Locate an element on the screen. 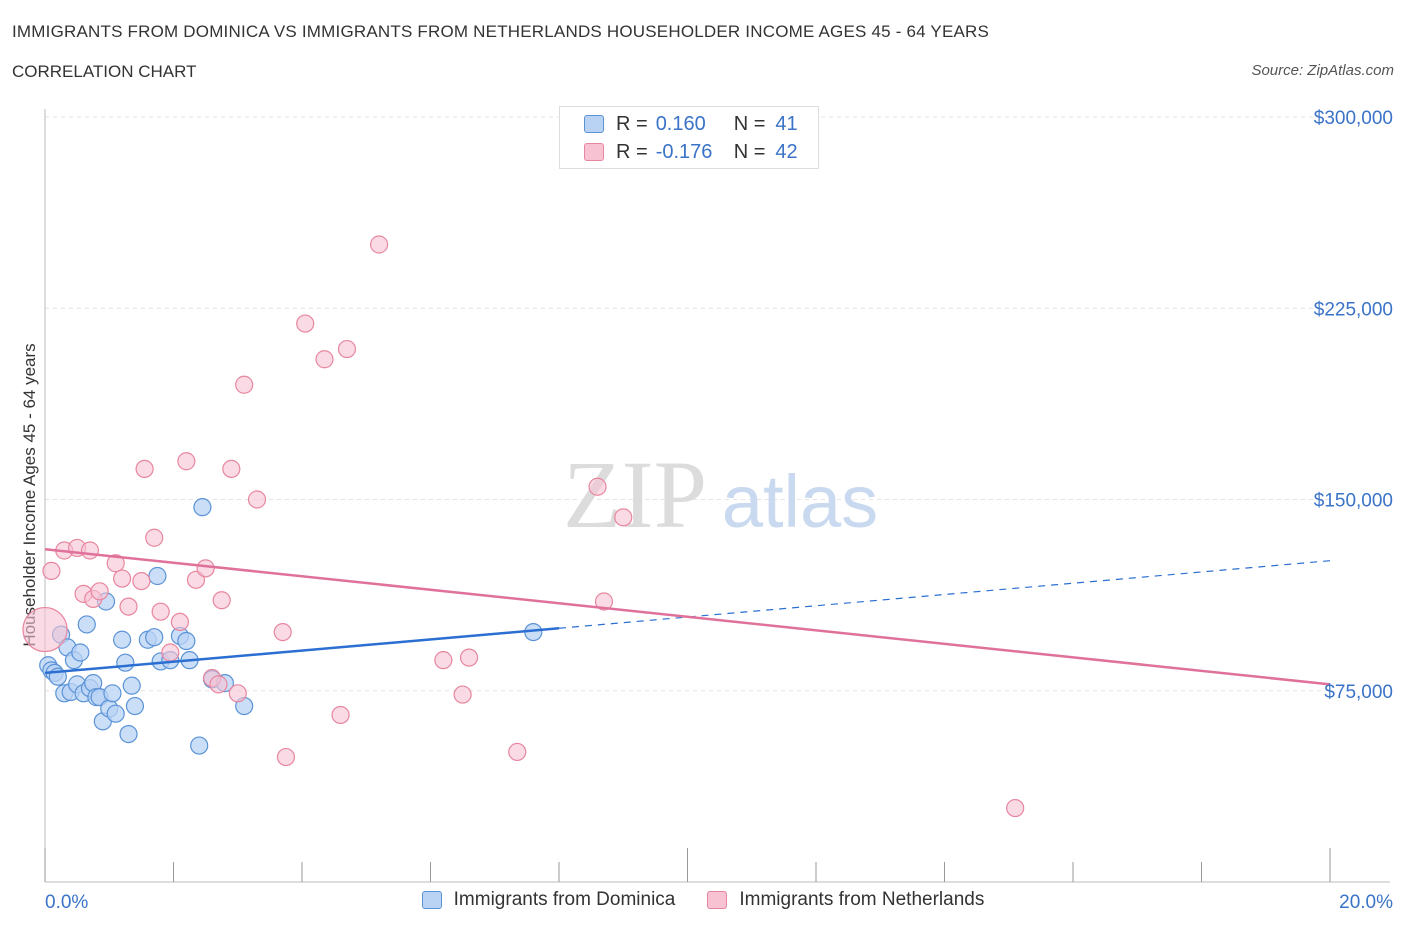 The height and width of the screenshot is (930, 1406). watermark: ZIP atlas is located at coordinates (720, 494).